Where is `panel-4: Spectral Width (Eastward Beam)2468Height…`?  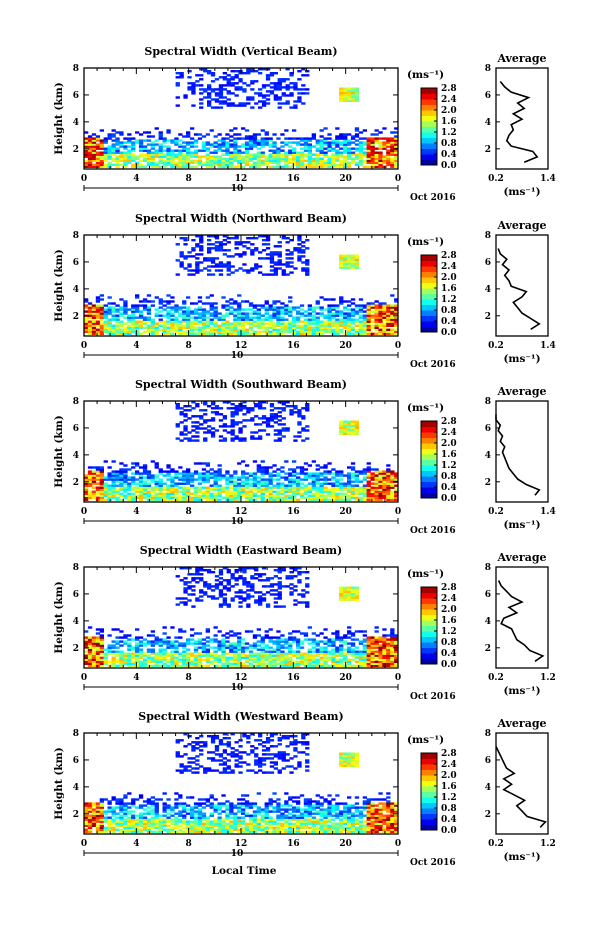
panel-4: Spectral Width (Eastward Beam)2468Height… is located at coordinates (304, 623).